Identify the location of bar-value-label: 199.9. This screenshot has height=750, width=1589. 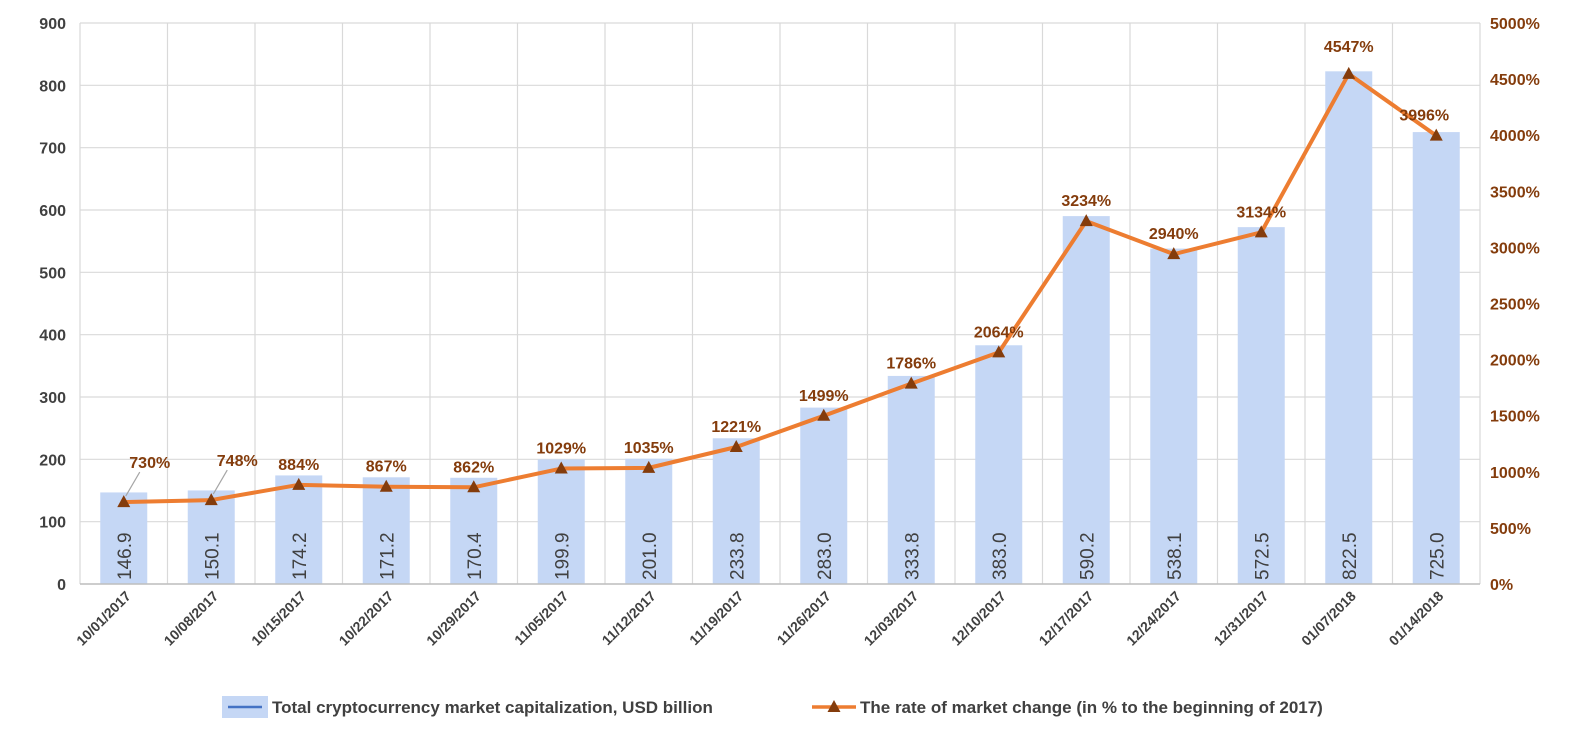
(562, 556).